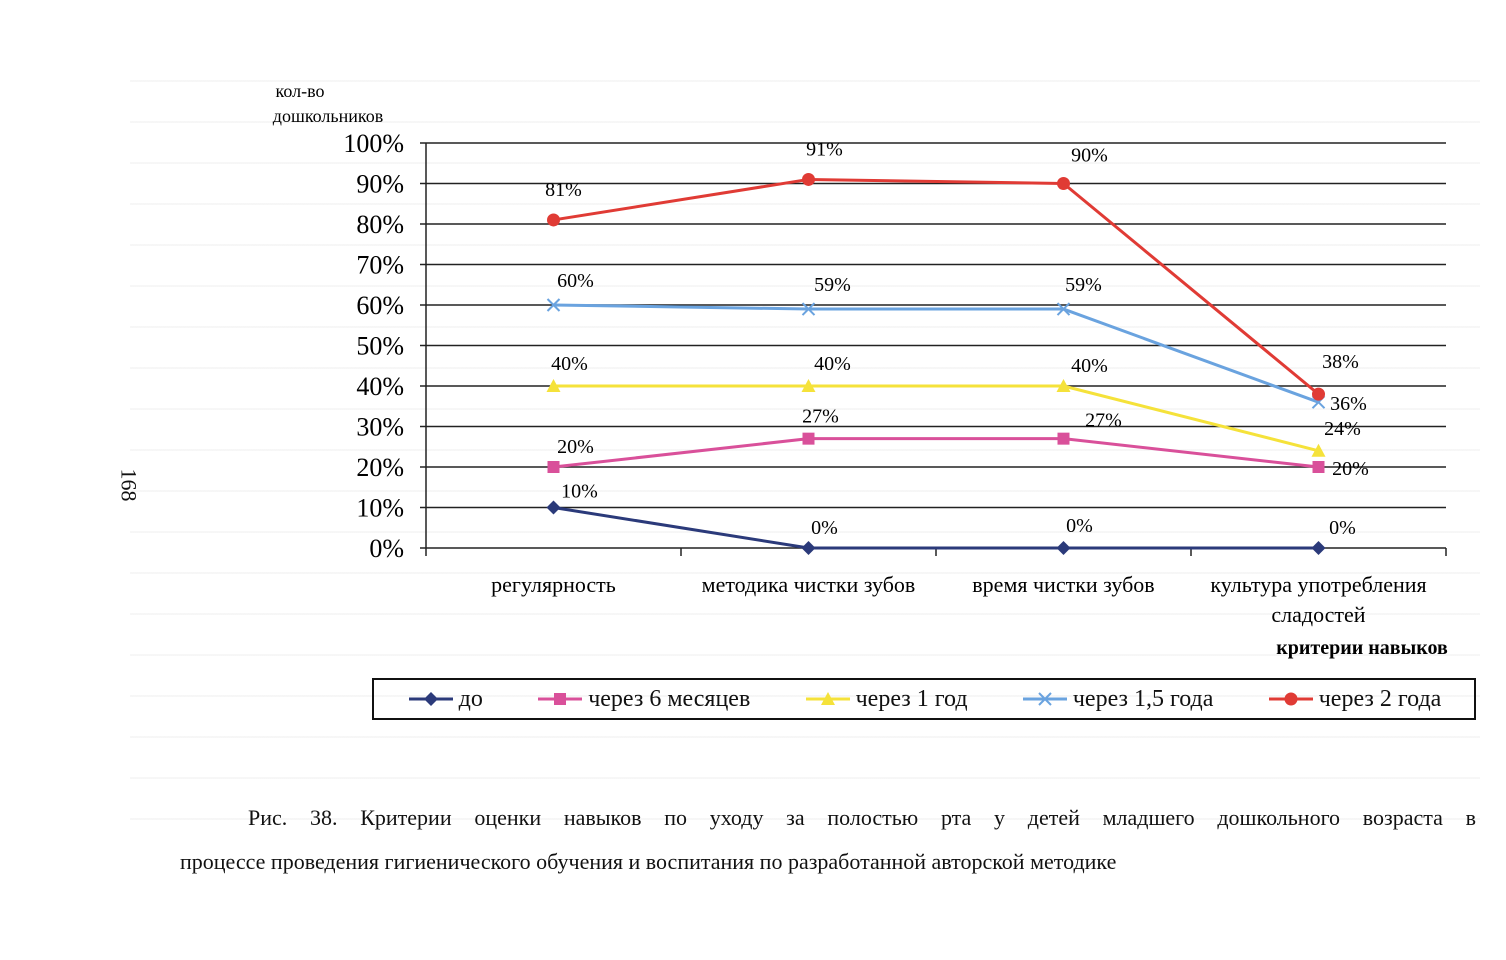 The height and width of the screenshot is (960, 1506). Describe the element at coordinates (470, 698) in the screenshot. I see `legend-label: до` at that location.